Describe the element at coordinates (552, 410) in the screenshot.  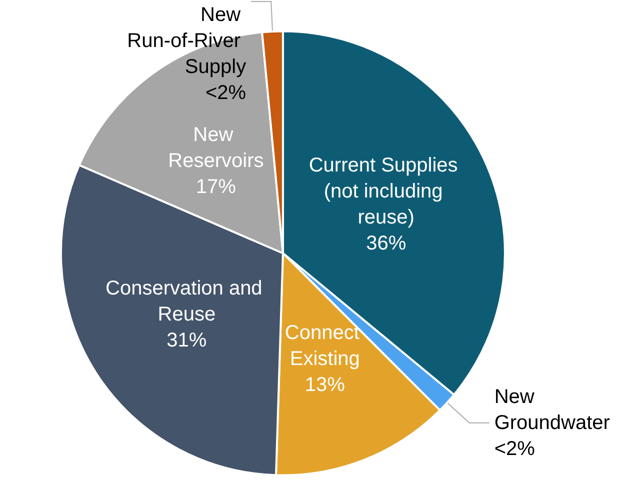
I see `slice-label: New Groundwater` at that location.